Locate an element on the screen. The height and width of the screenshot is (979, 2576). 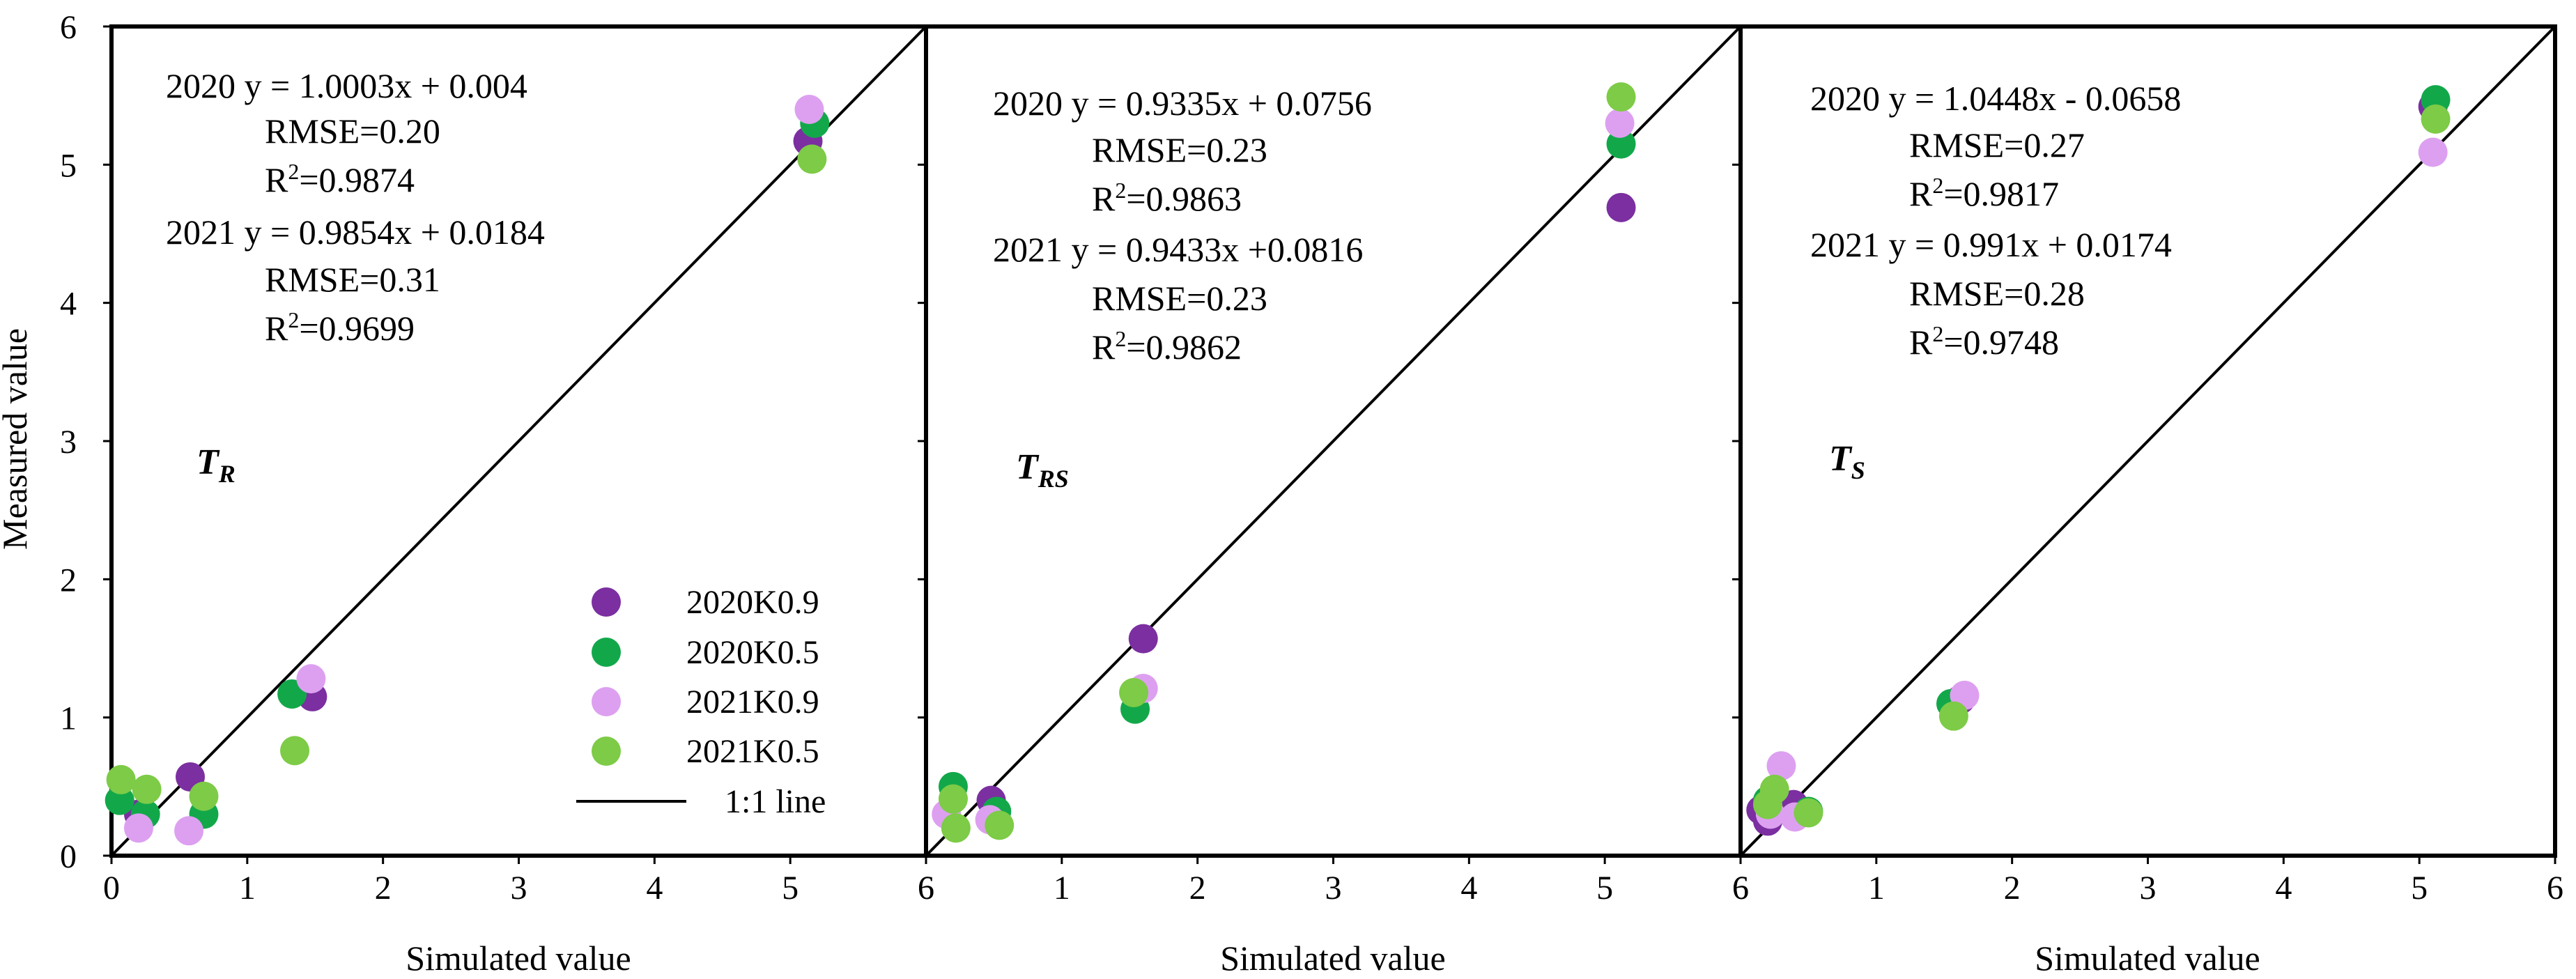
y-tick-label: 6 is located at coordinates (68, 28).